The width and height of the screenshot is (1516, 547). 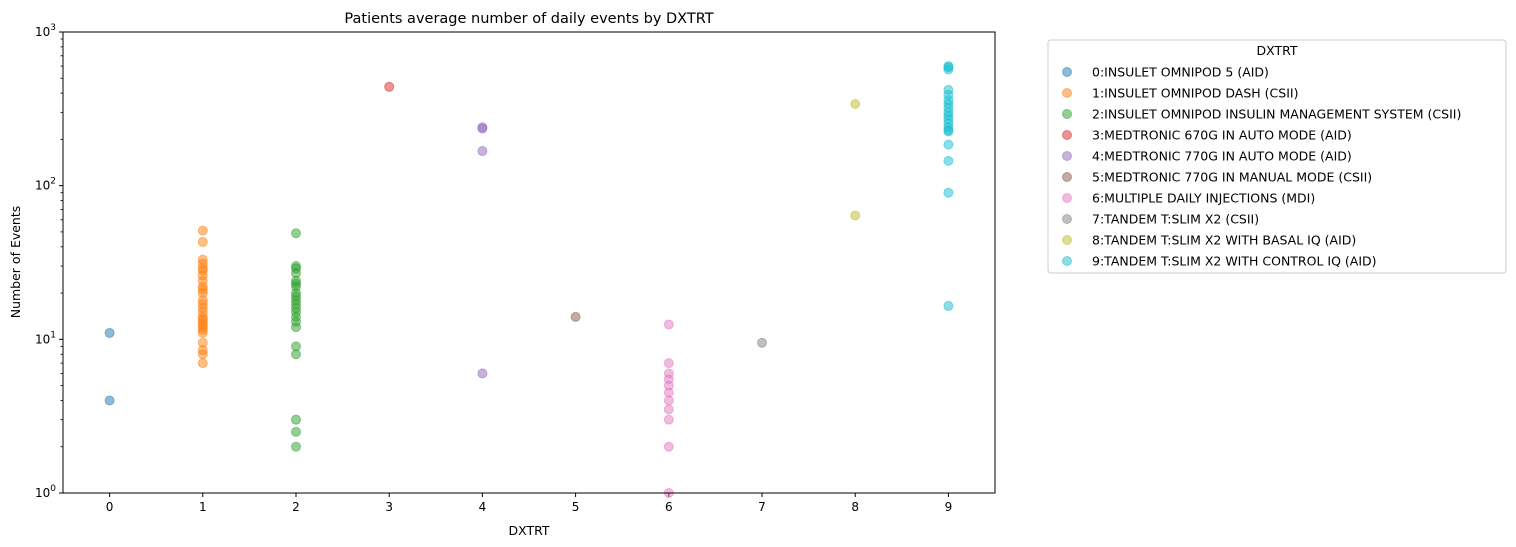 What do you see at coordinates (1276, 50) in the screenshot?
I see `legend-title: DXTRT` at bounding box center [1276, 50].